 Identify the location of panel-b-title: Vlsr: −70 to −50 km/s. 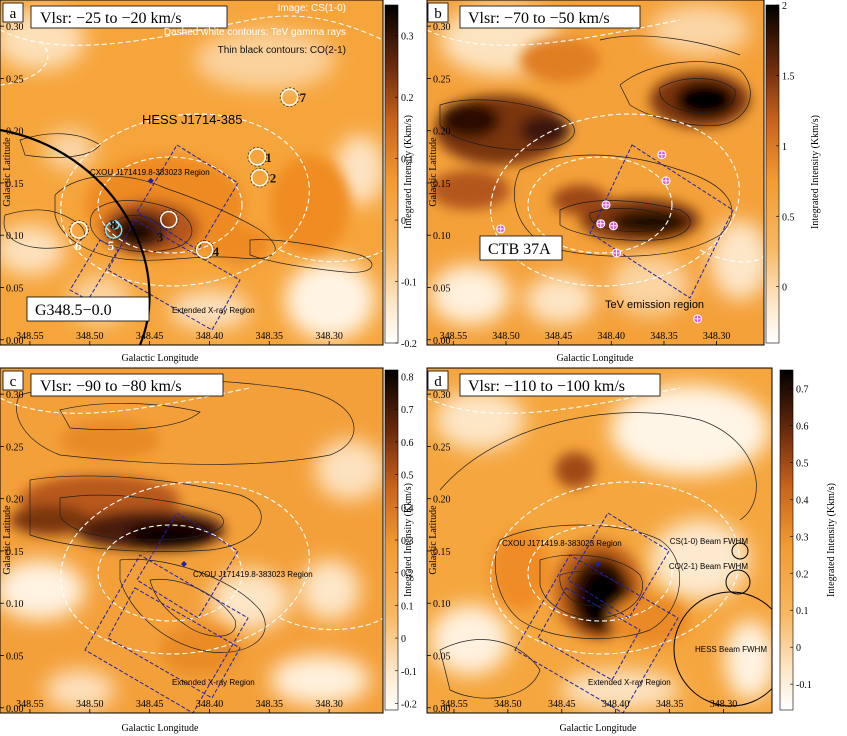
(539, 18).